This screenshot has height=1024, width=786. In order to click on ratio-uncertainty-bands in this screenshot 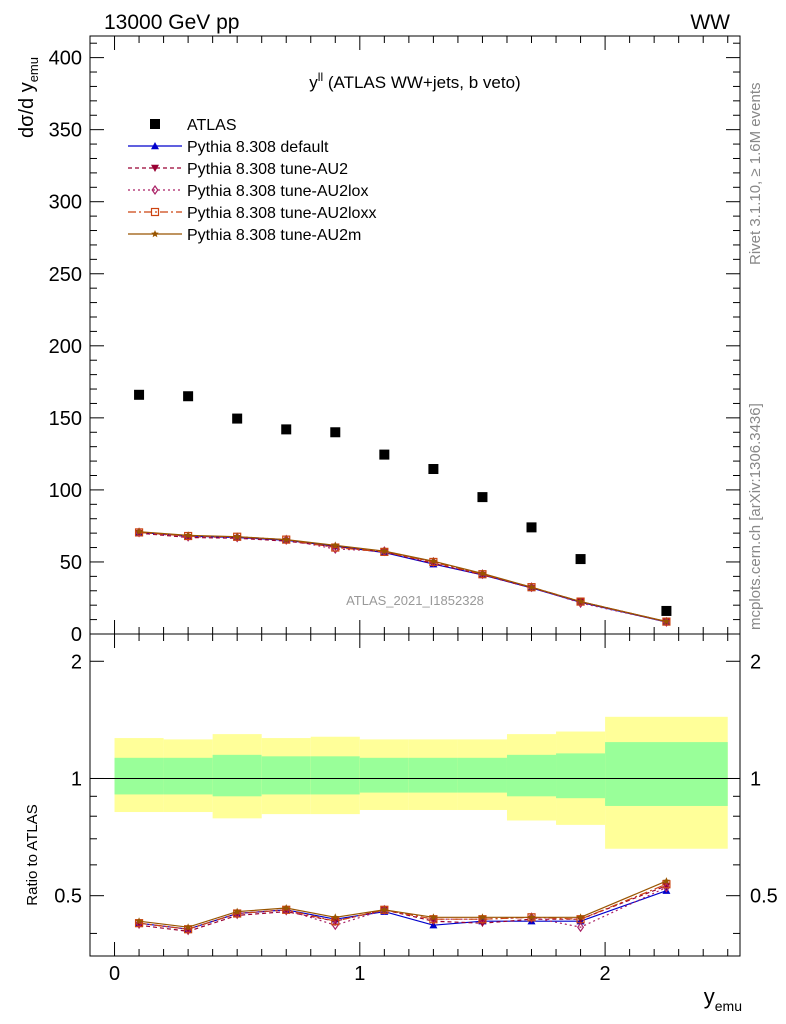, I will do `click(421, 782)`.